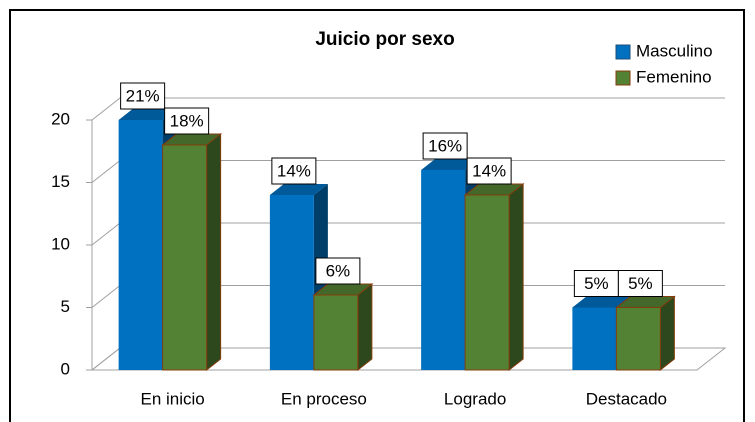  I want to click on x-tick-label: En proceso, so click(324, 398).